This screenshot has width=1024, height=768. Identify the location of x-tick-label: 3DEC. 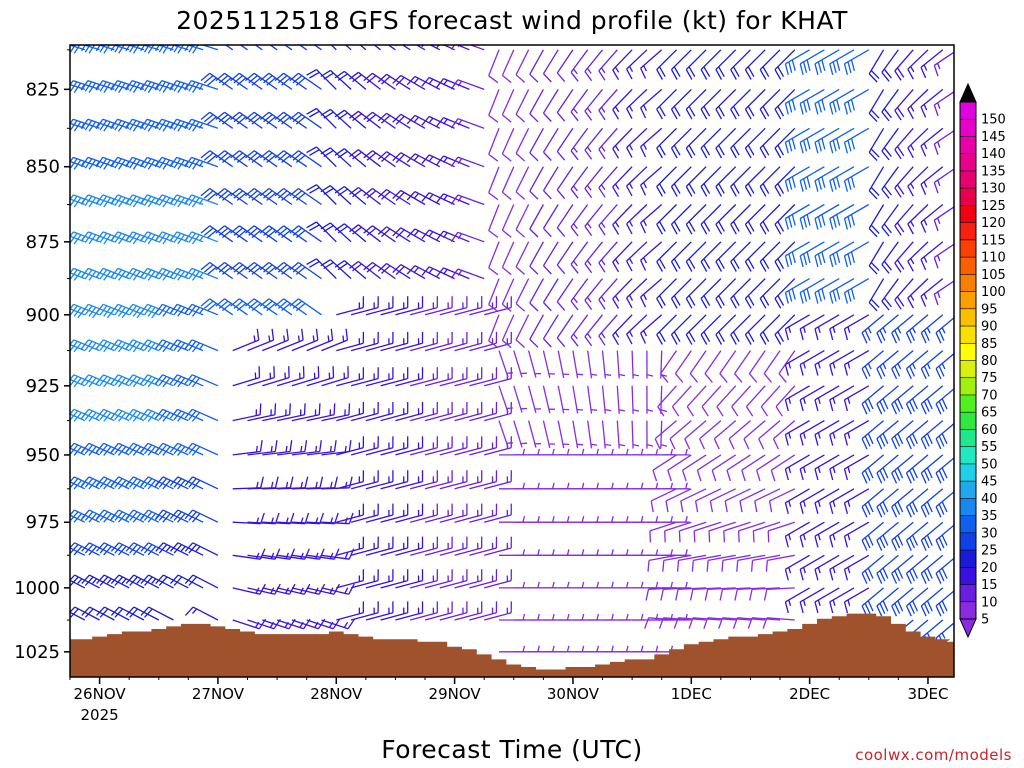
(927, 694).